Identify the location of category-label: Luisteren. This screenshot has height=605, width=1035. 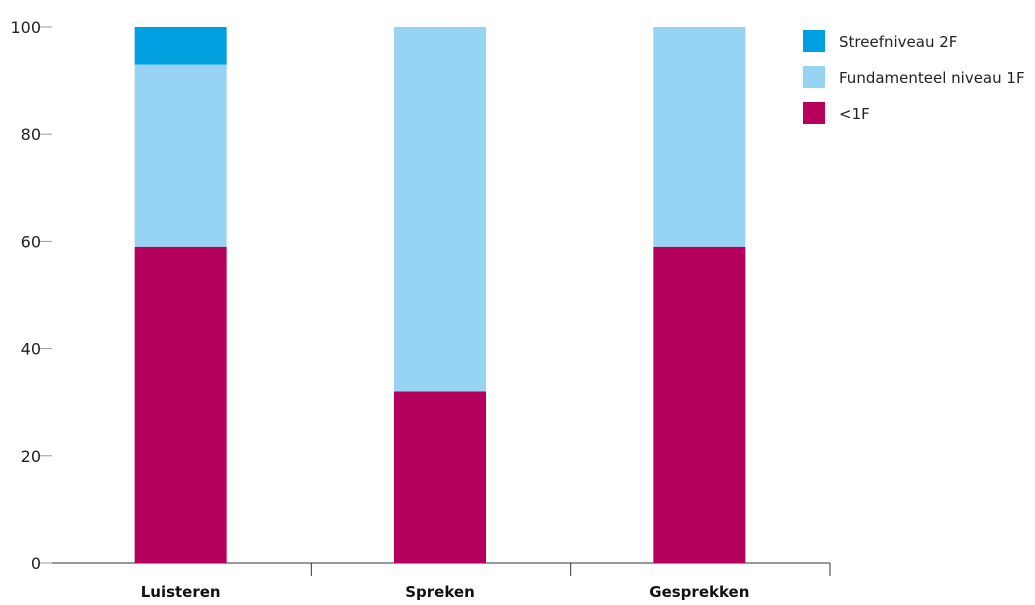
(181, 592).